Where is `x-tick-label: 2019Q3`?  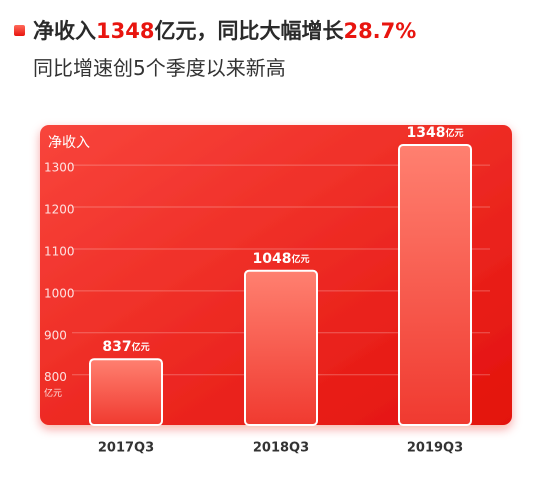
x-tick-label: 2019Q3 is located at coordinates (435, 448).